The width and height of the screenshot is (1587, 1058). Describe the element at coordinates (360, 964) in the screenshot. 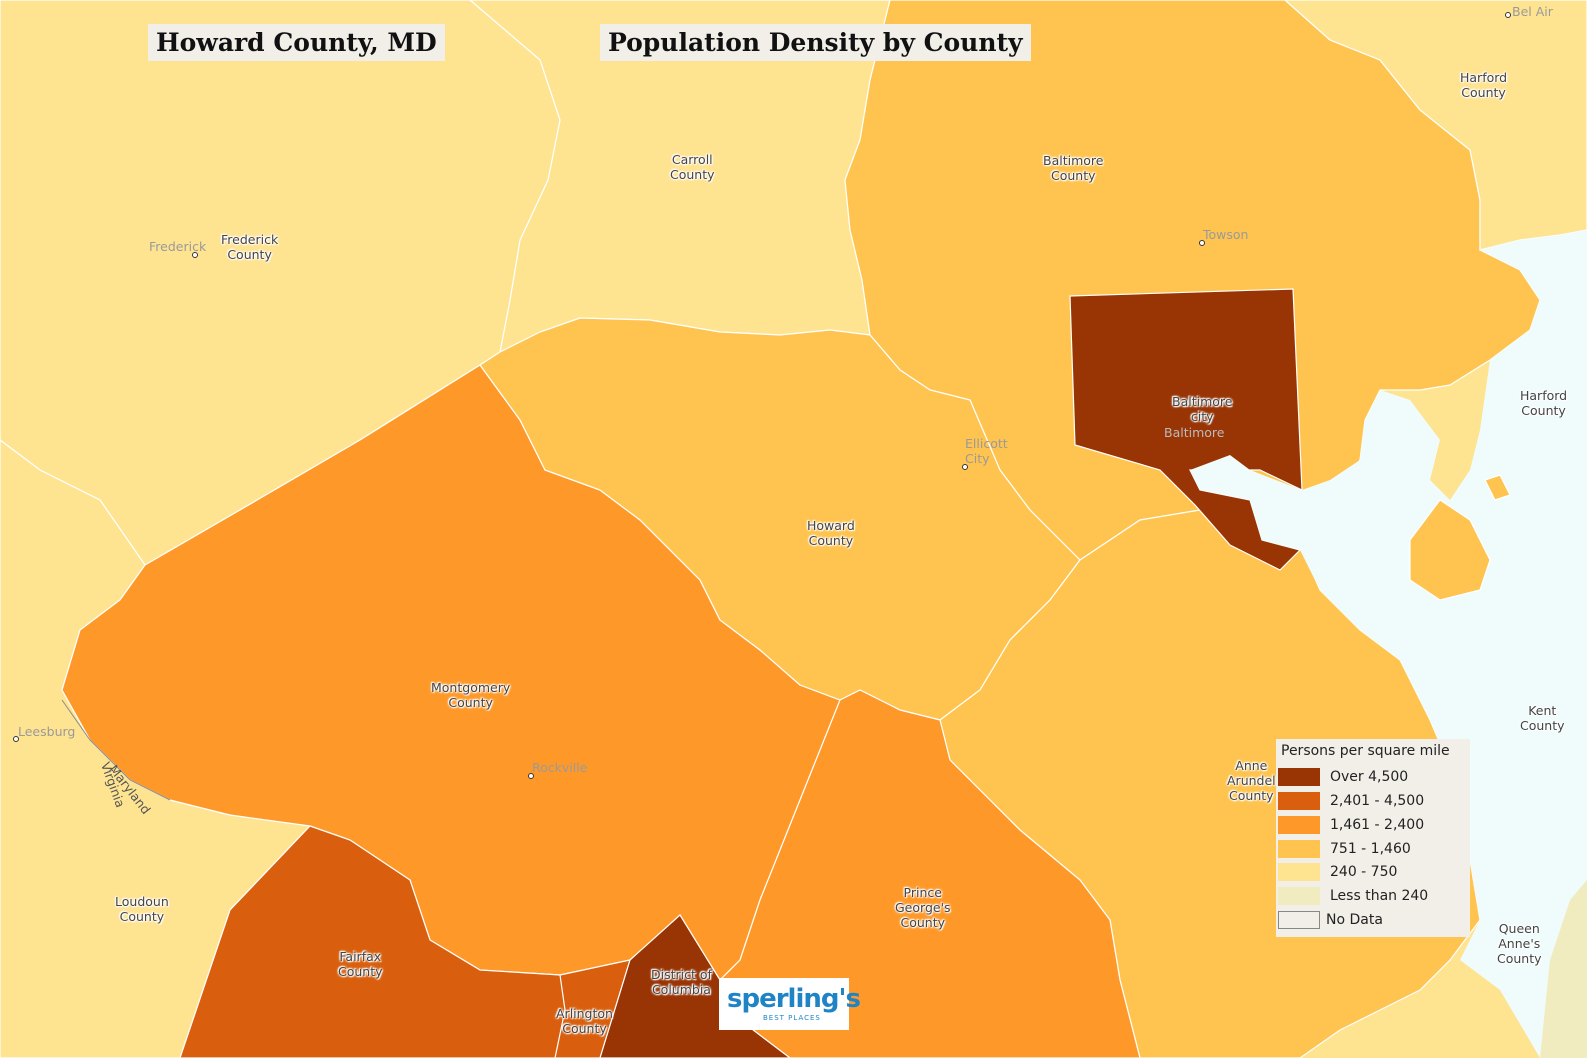

I see `label-fairfax-county: Fairfax County` at that location.